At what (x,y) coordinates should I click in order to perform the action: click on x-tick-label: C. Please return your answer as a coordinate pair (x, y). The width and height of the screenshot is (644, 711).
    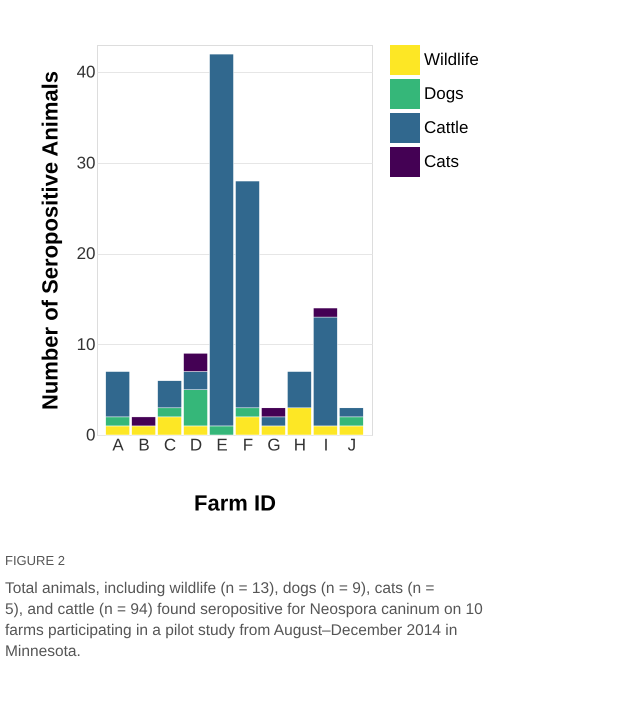
    Looking at the image, I should click on (170, 445).